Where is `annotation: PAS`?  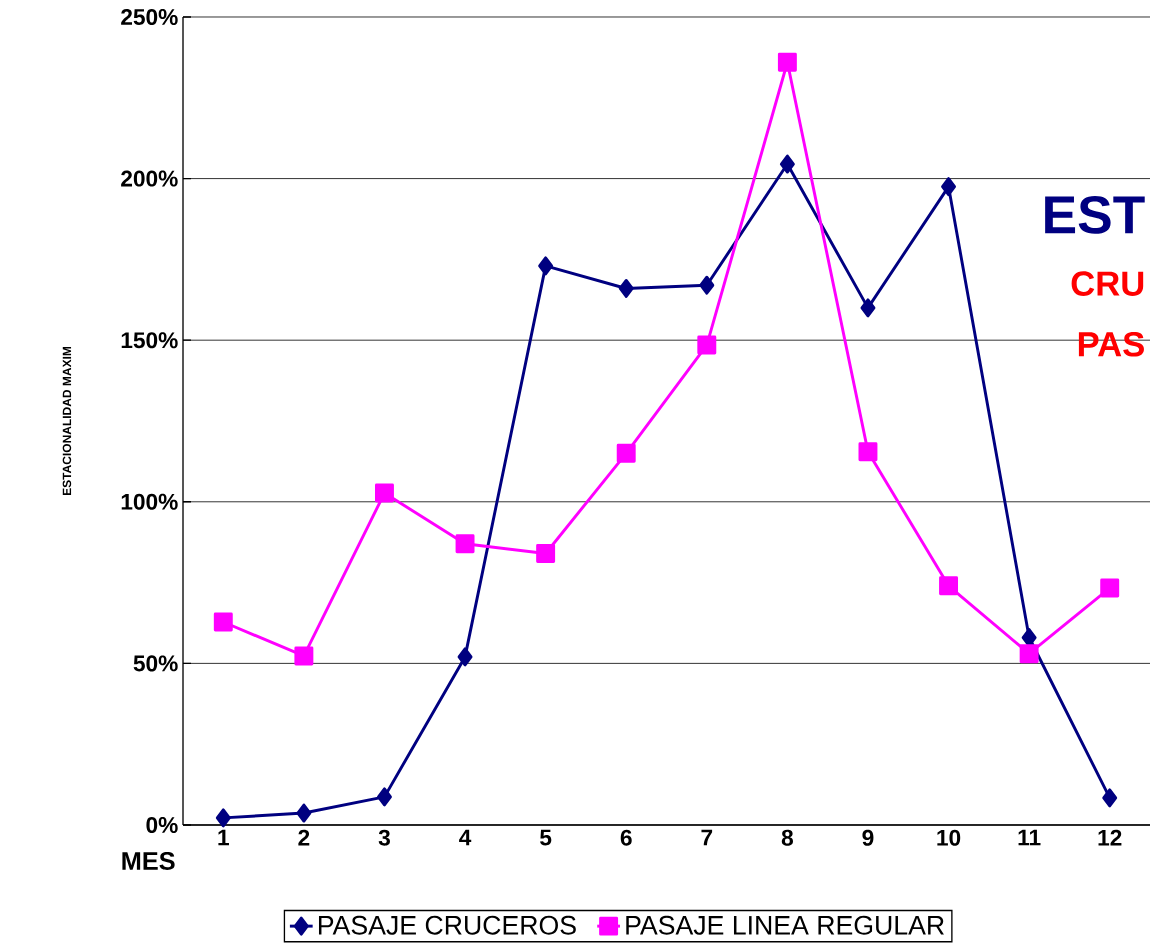 annotation: PAS is located at coordinates (1111, 344).